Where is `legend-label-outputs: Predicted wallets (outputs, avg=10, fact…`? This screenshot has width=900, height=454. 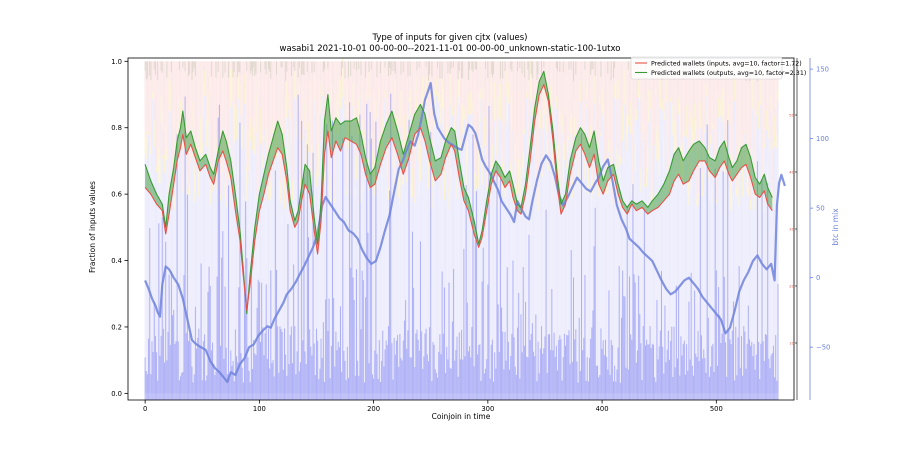 legend-label-outputs: Predicted wallets (outputs, avg=10, fact… is located at coordinates (728, 73).